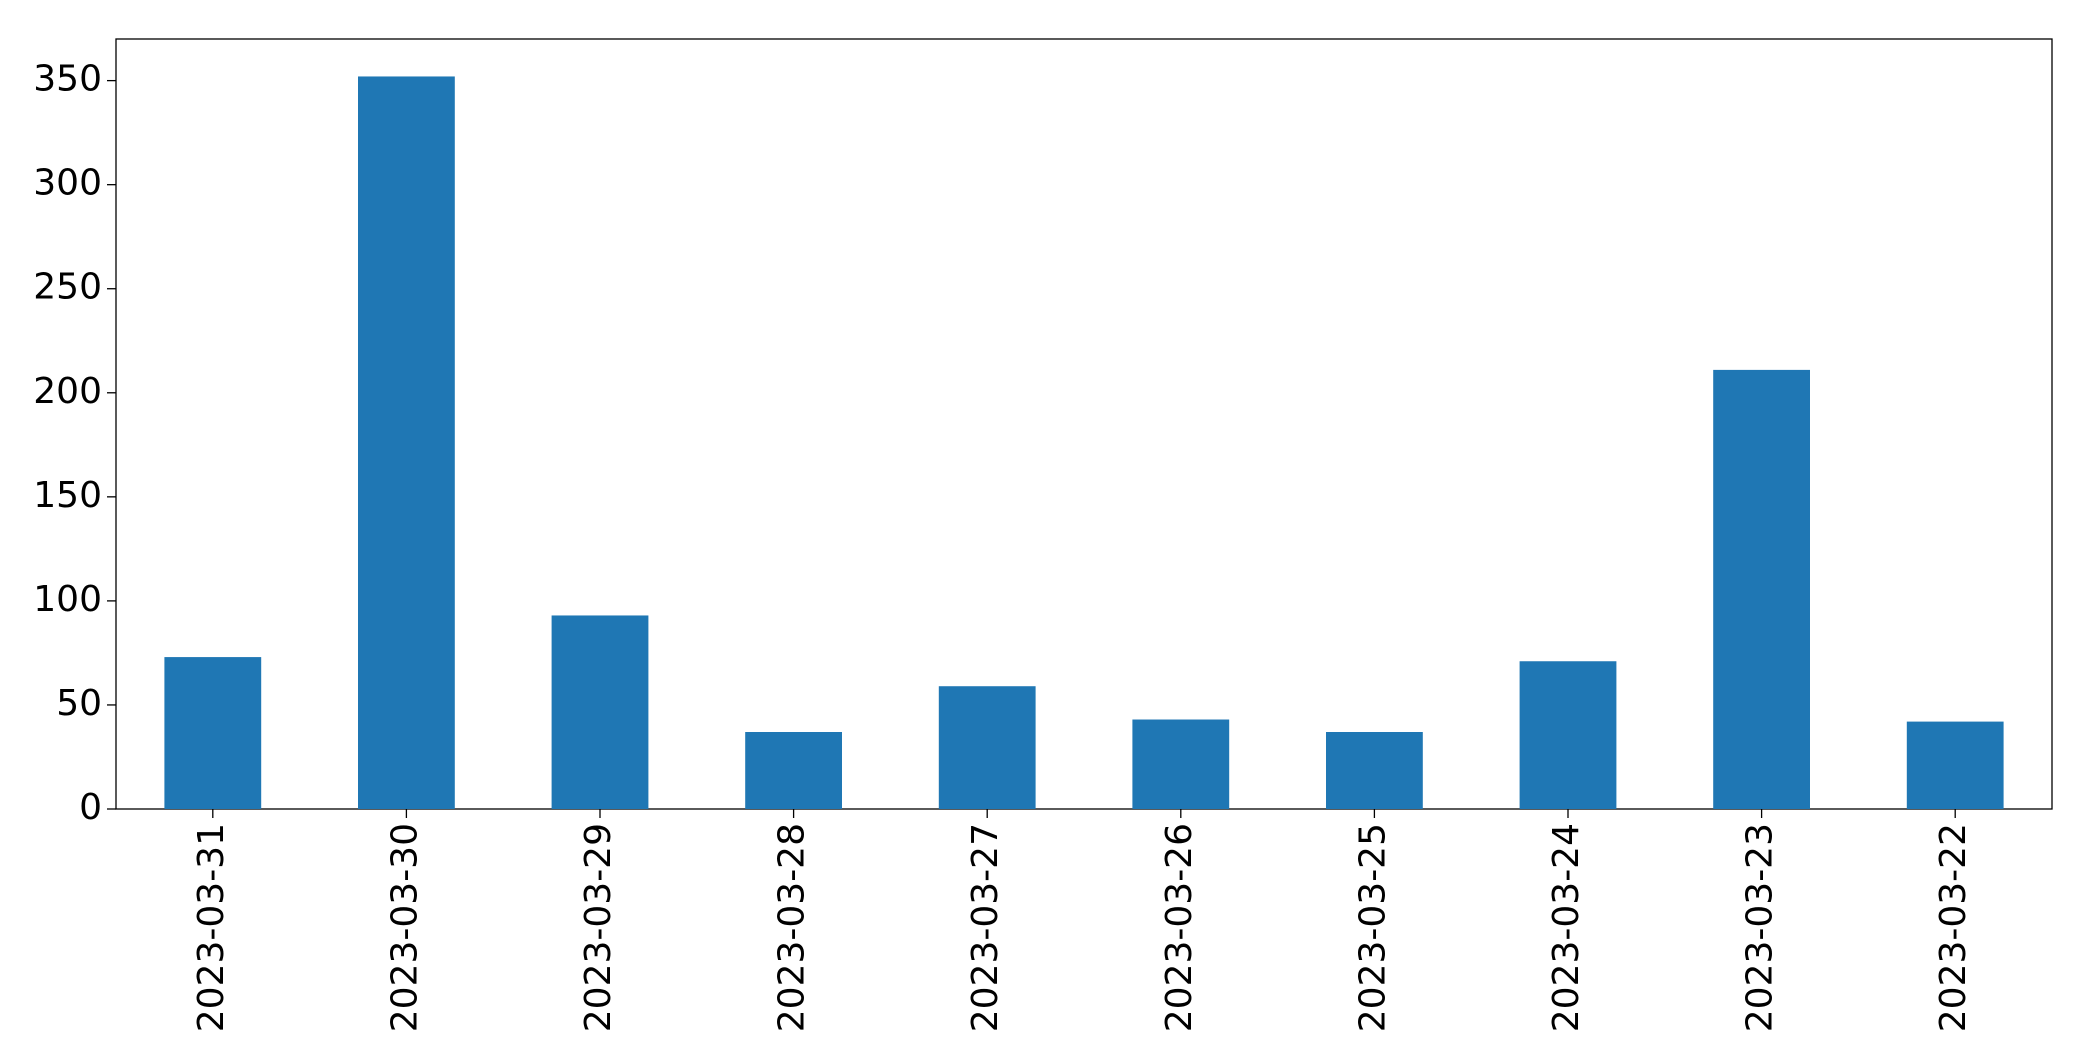  What do you see at coordinates (985, 927) in the screenshot?
I see `x-tick-label: 2023-03-27` at bounding box center [985, 927].